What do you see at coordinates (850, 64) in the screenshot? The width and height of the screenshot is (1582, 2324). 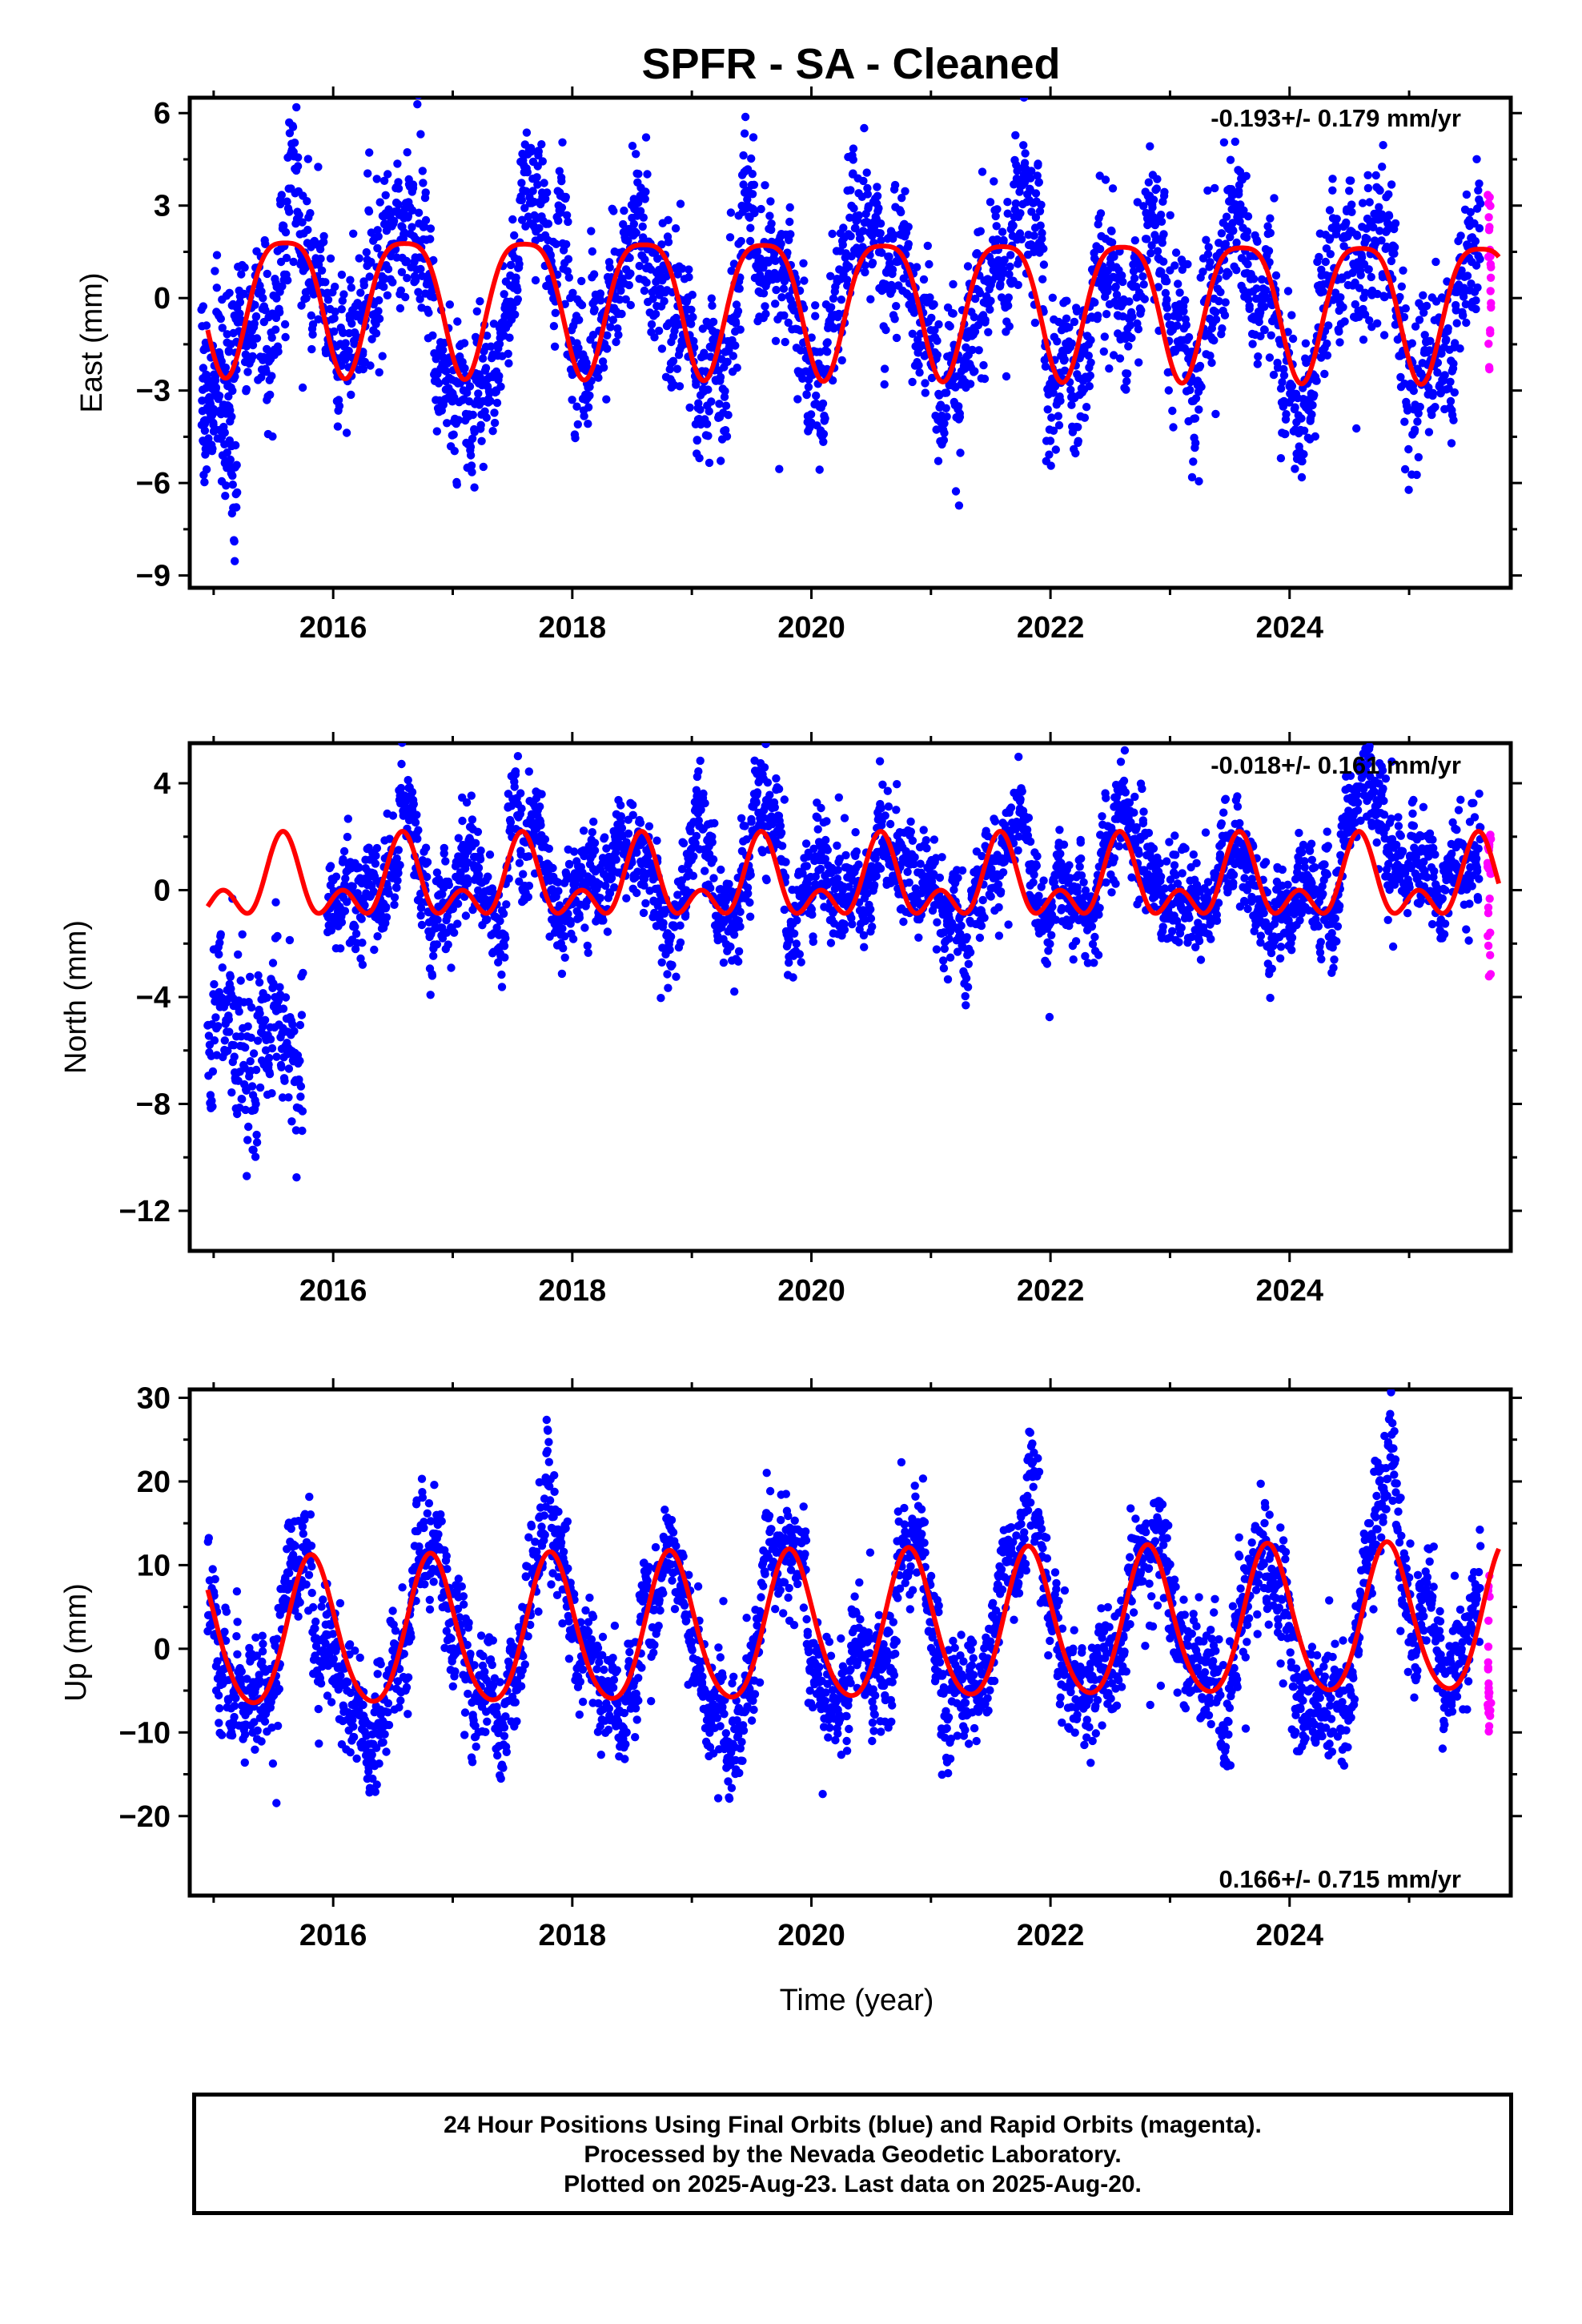 I see `chart-title: SPFR - SA - Cleaned` at bounding box center [850, 64].